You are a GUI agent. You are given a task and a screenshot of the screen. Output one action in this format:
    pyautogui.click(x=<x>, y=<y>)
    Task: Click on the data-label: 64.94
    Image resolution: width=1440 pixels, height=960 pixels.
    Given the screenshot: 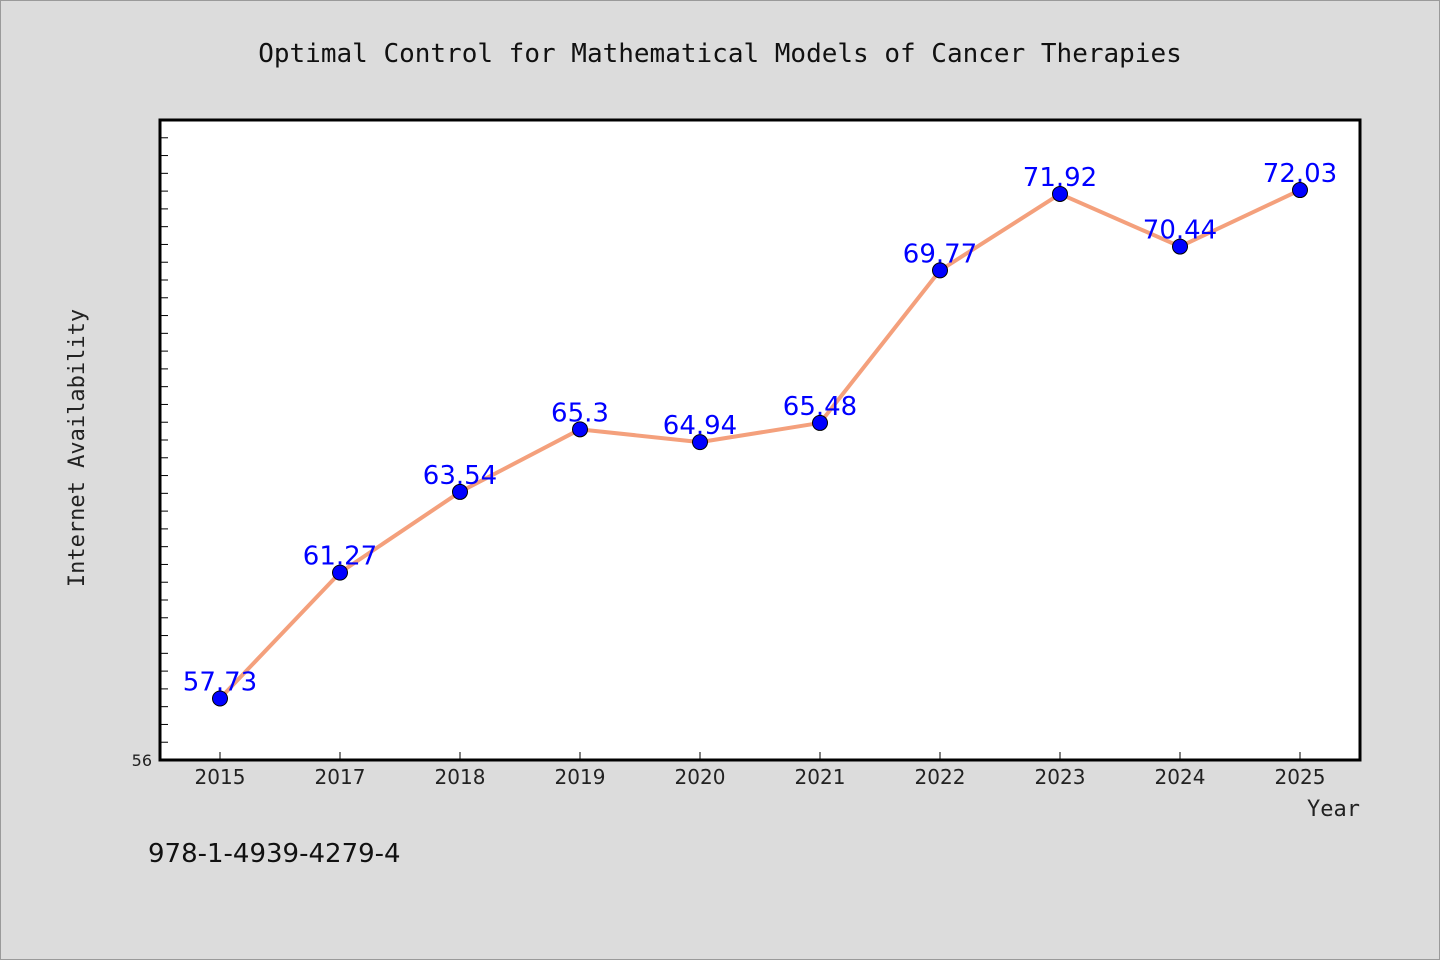 What is the action you would take?
    pyautogui.click(x=700, y=426)
    